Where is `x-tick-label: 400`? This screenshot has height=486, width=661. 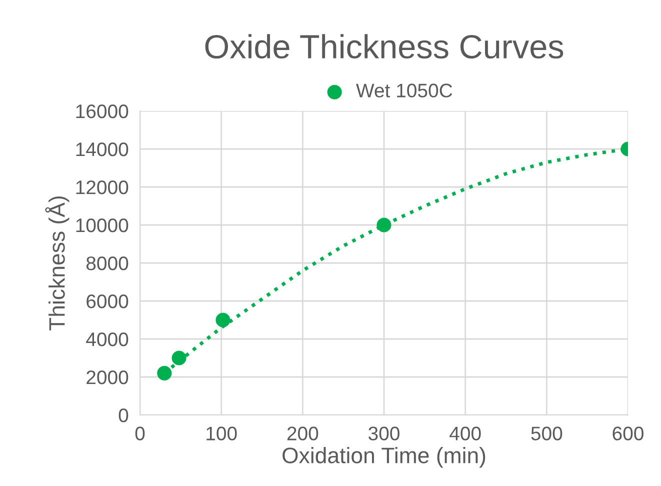
x-tick-label: 400 is located at coordinates (465, 433).